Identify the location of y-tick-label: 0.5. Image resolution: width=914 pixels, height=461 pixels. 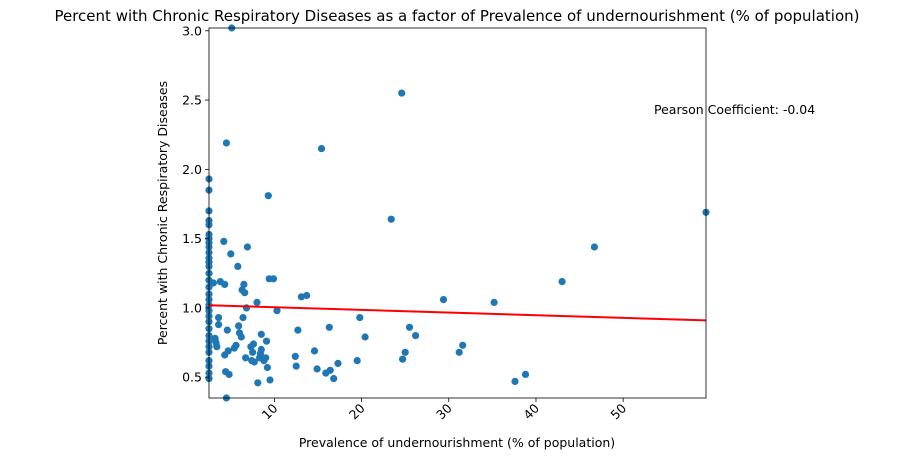
(192, 377).